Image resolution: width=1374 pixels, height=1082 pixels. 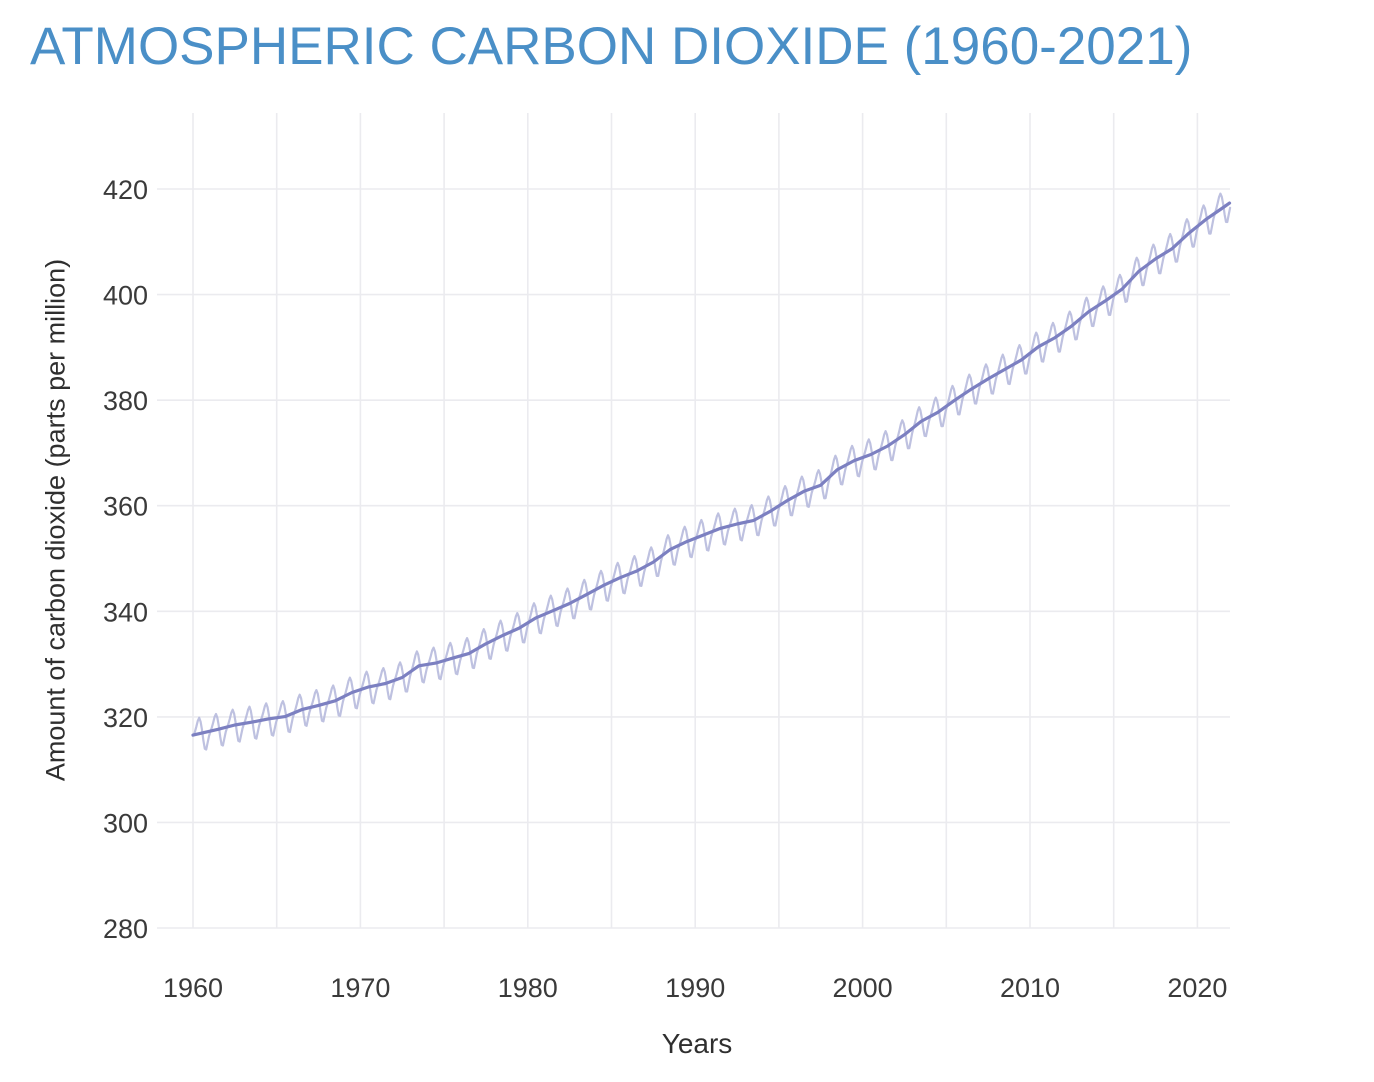 What do you see at coordinates (125, 401) in the screenshot?
I see `y-tick-label: 380` at bounding box center [125, 401].